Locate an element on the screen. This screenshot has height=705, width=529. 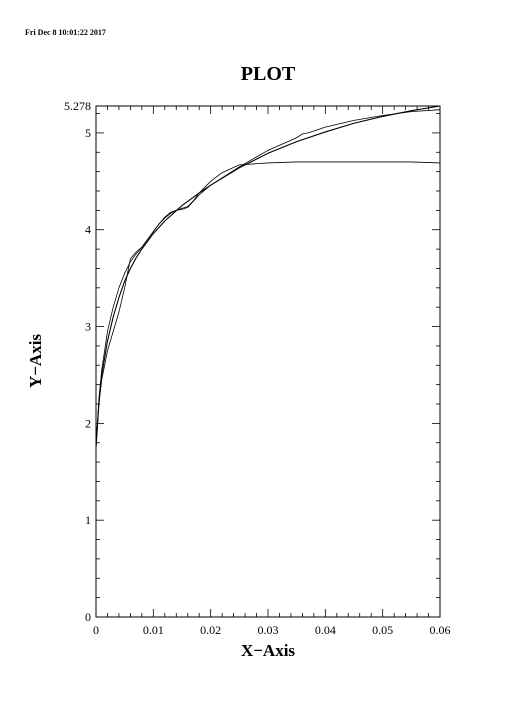
x-tick-label: 0.02 is located at coordinates (210, 630).